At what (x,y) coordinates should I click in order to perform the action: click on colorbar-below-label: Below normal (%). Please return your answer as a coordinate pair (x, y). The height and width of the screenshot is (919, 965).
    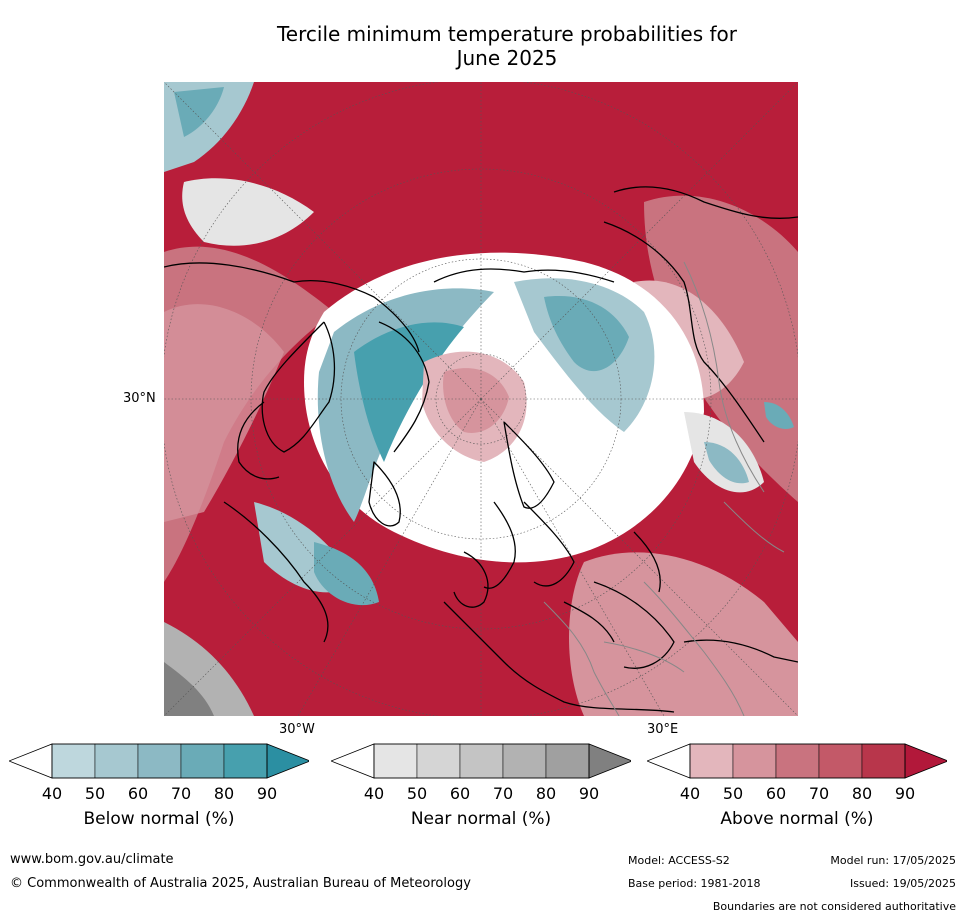
    Looking at the image, I should click on (159, 819).